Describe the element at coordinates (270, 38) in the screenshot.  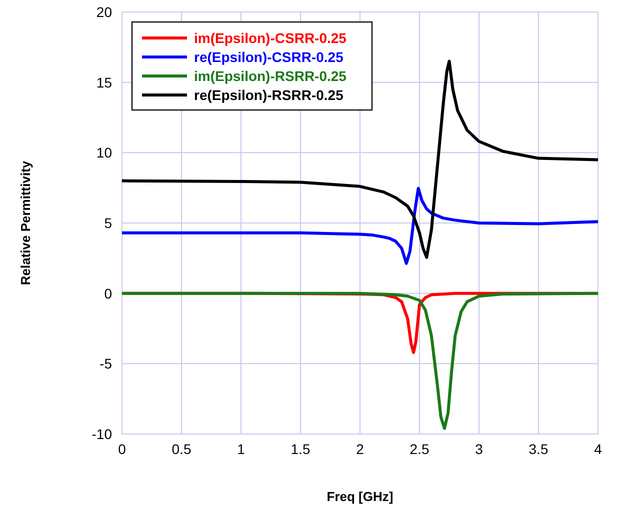
I see `legend-label: im(Epsilon)-CSRR-0.25` at that location.